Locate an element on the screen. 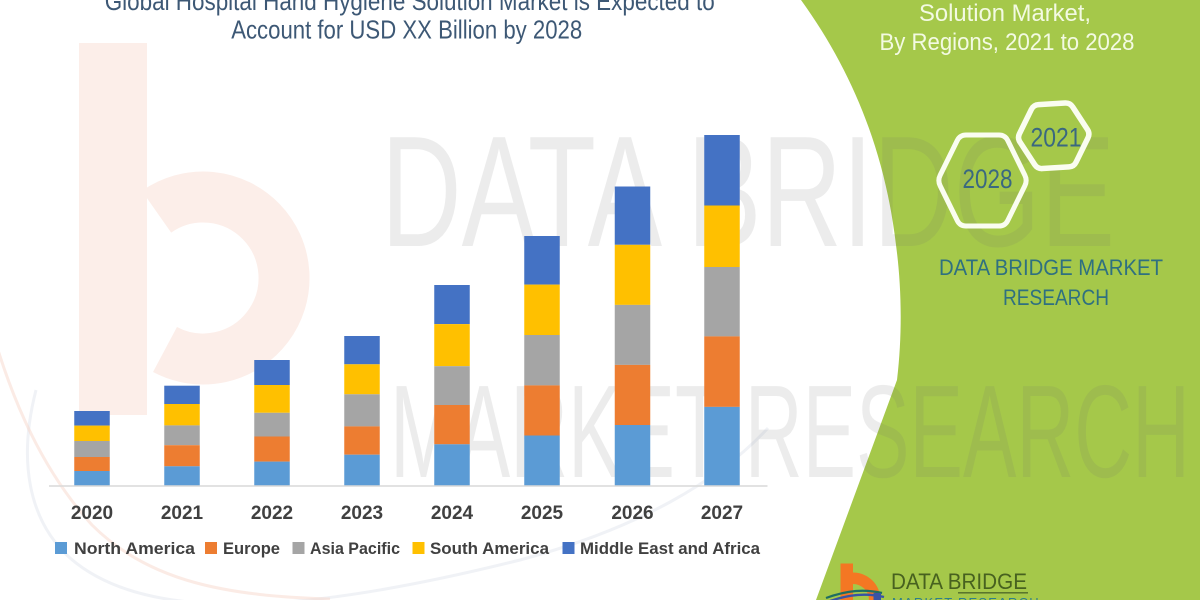 The height and width of the screenshot is (600, 1200). svg-text: 2024 is located at coordinates (452, 513).